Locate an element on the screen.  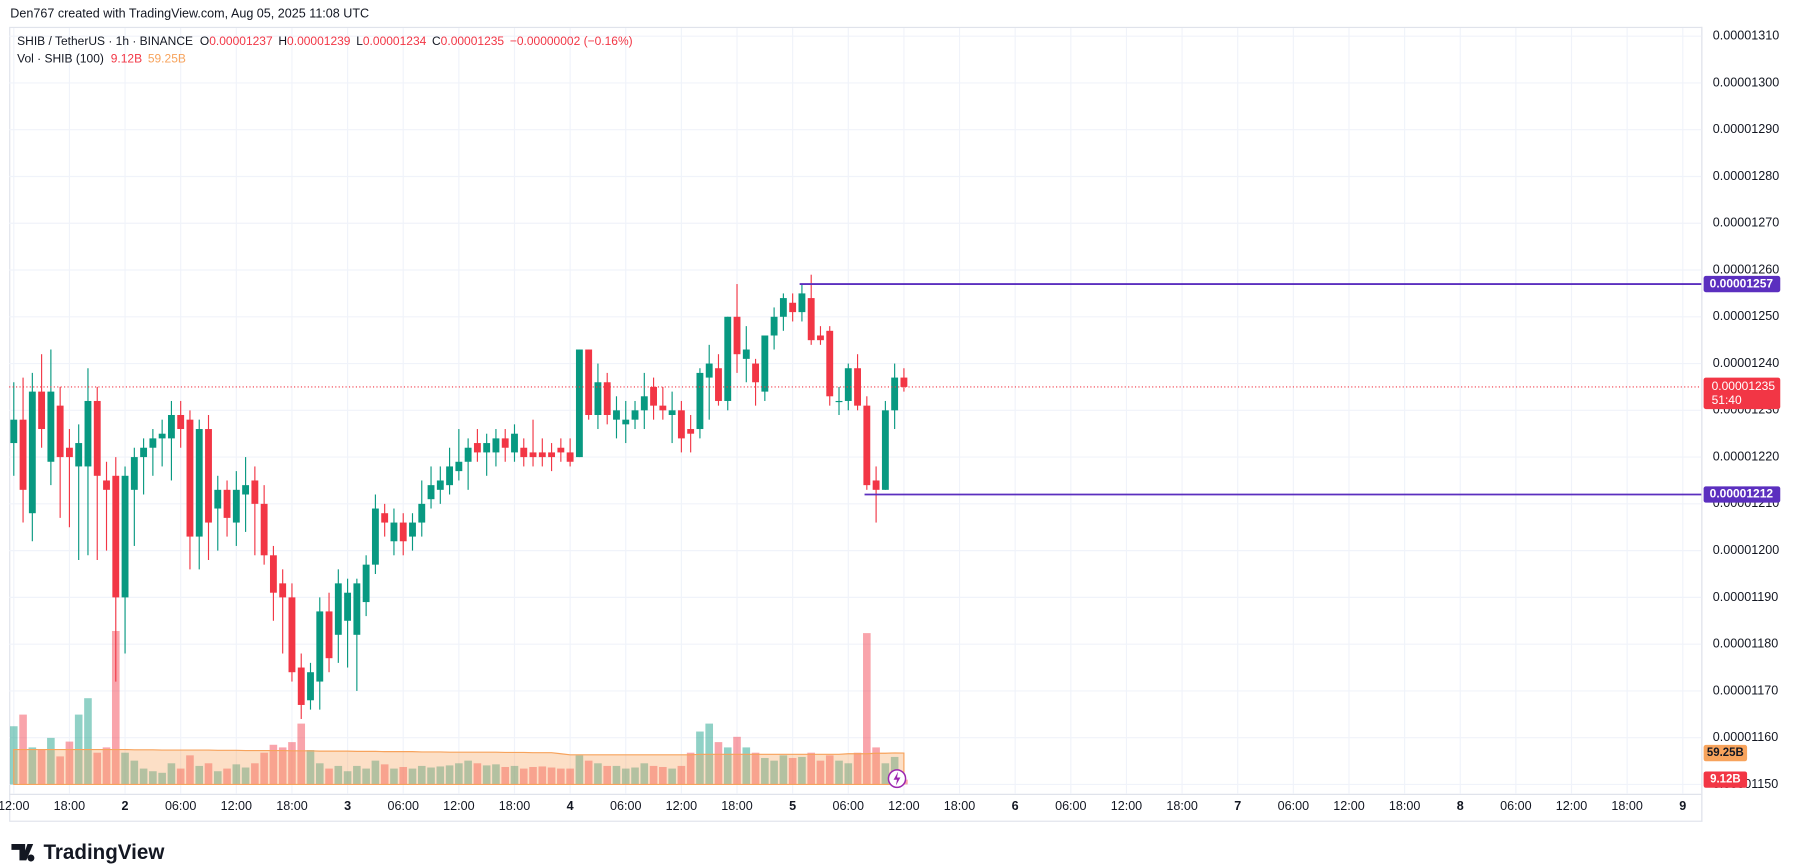
y-tick-label: 0.00001200 is located at coordinates (1746, 549).